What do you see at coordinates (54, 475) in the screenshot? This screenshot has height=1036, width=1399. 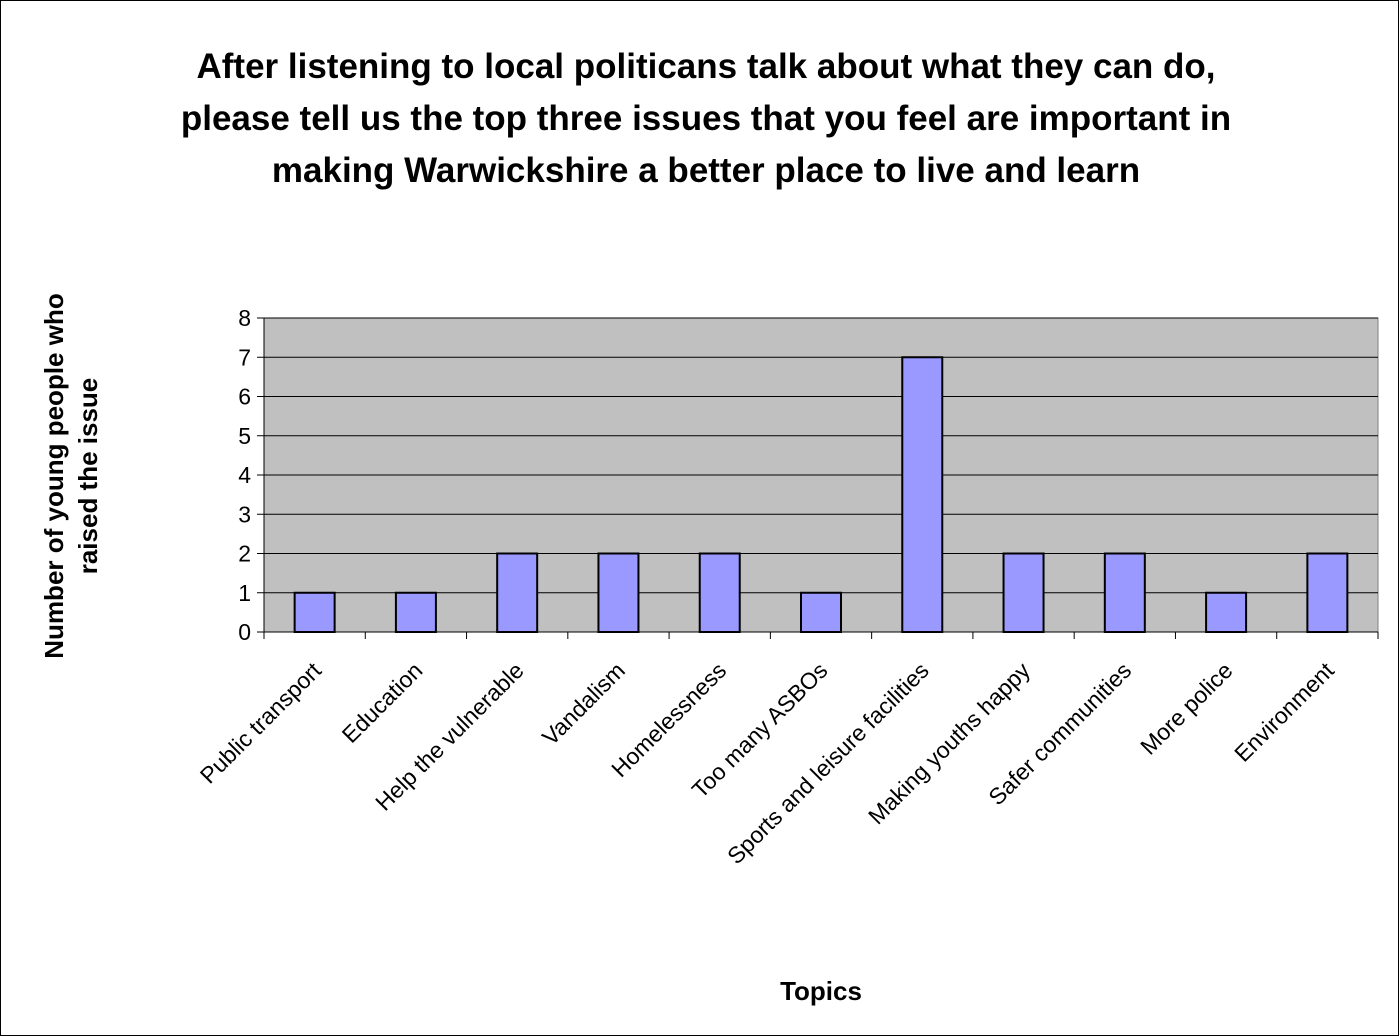 I see `y-axis-label-line1: Number of young people who` at bounding box center [54, 475].